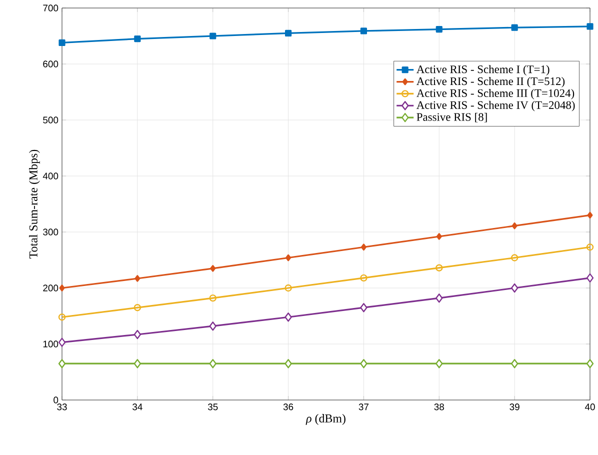 The image size is (598, 455). Describe the element at coordinates (50, 64) in the screenshot. I see `y-tick-label: 600` at that location.